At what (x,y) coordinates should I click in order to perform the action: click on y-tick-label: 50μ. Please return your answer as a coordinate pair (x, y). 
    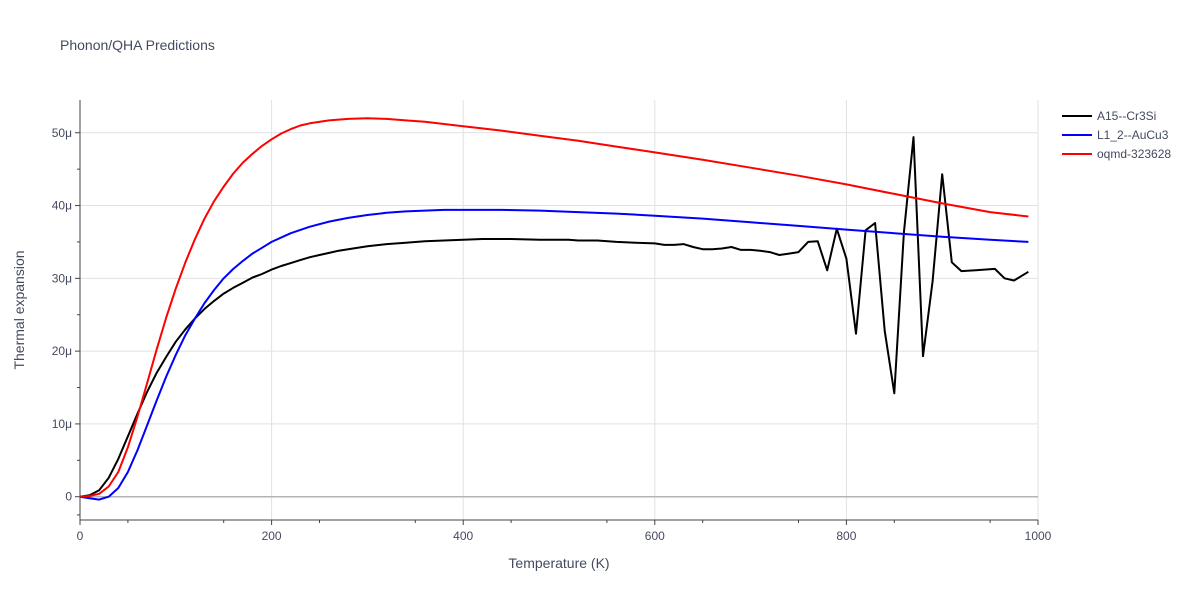
    Looking at the image, I should click on (62, 133).